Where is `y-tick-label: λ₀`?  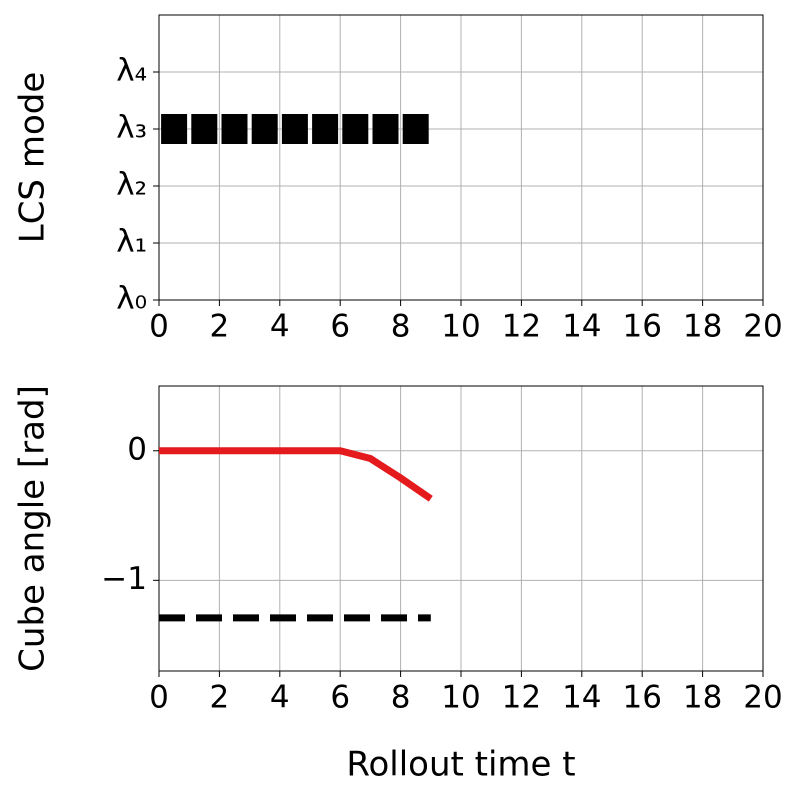
y-tick-label: λ₀ is located at coordinates (131, 299).